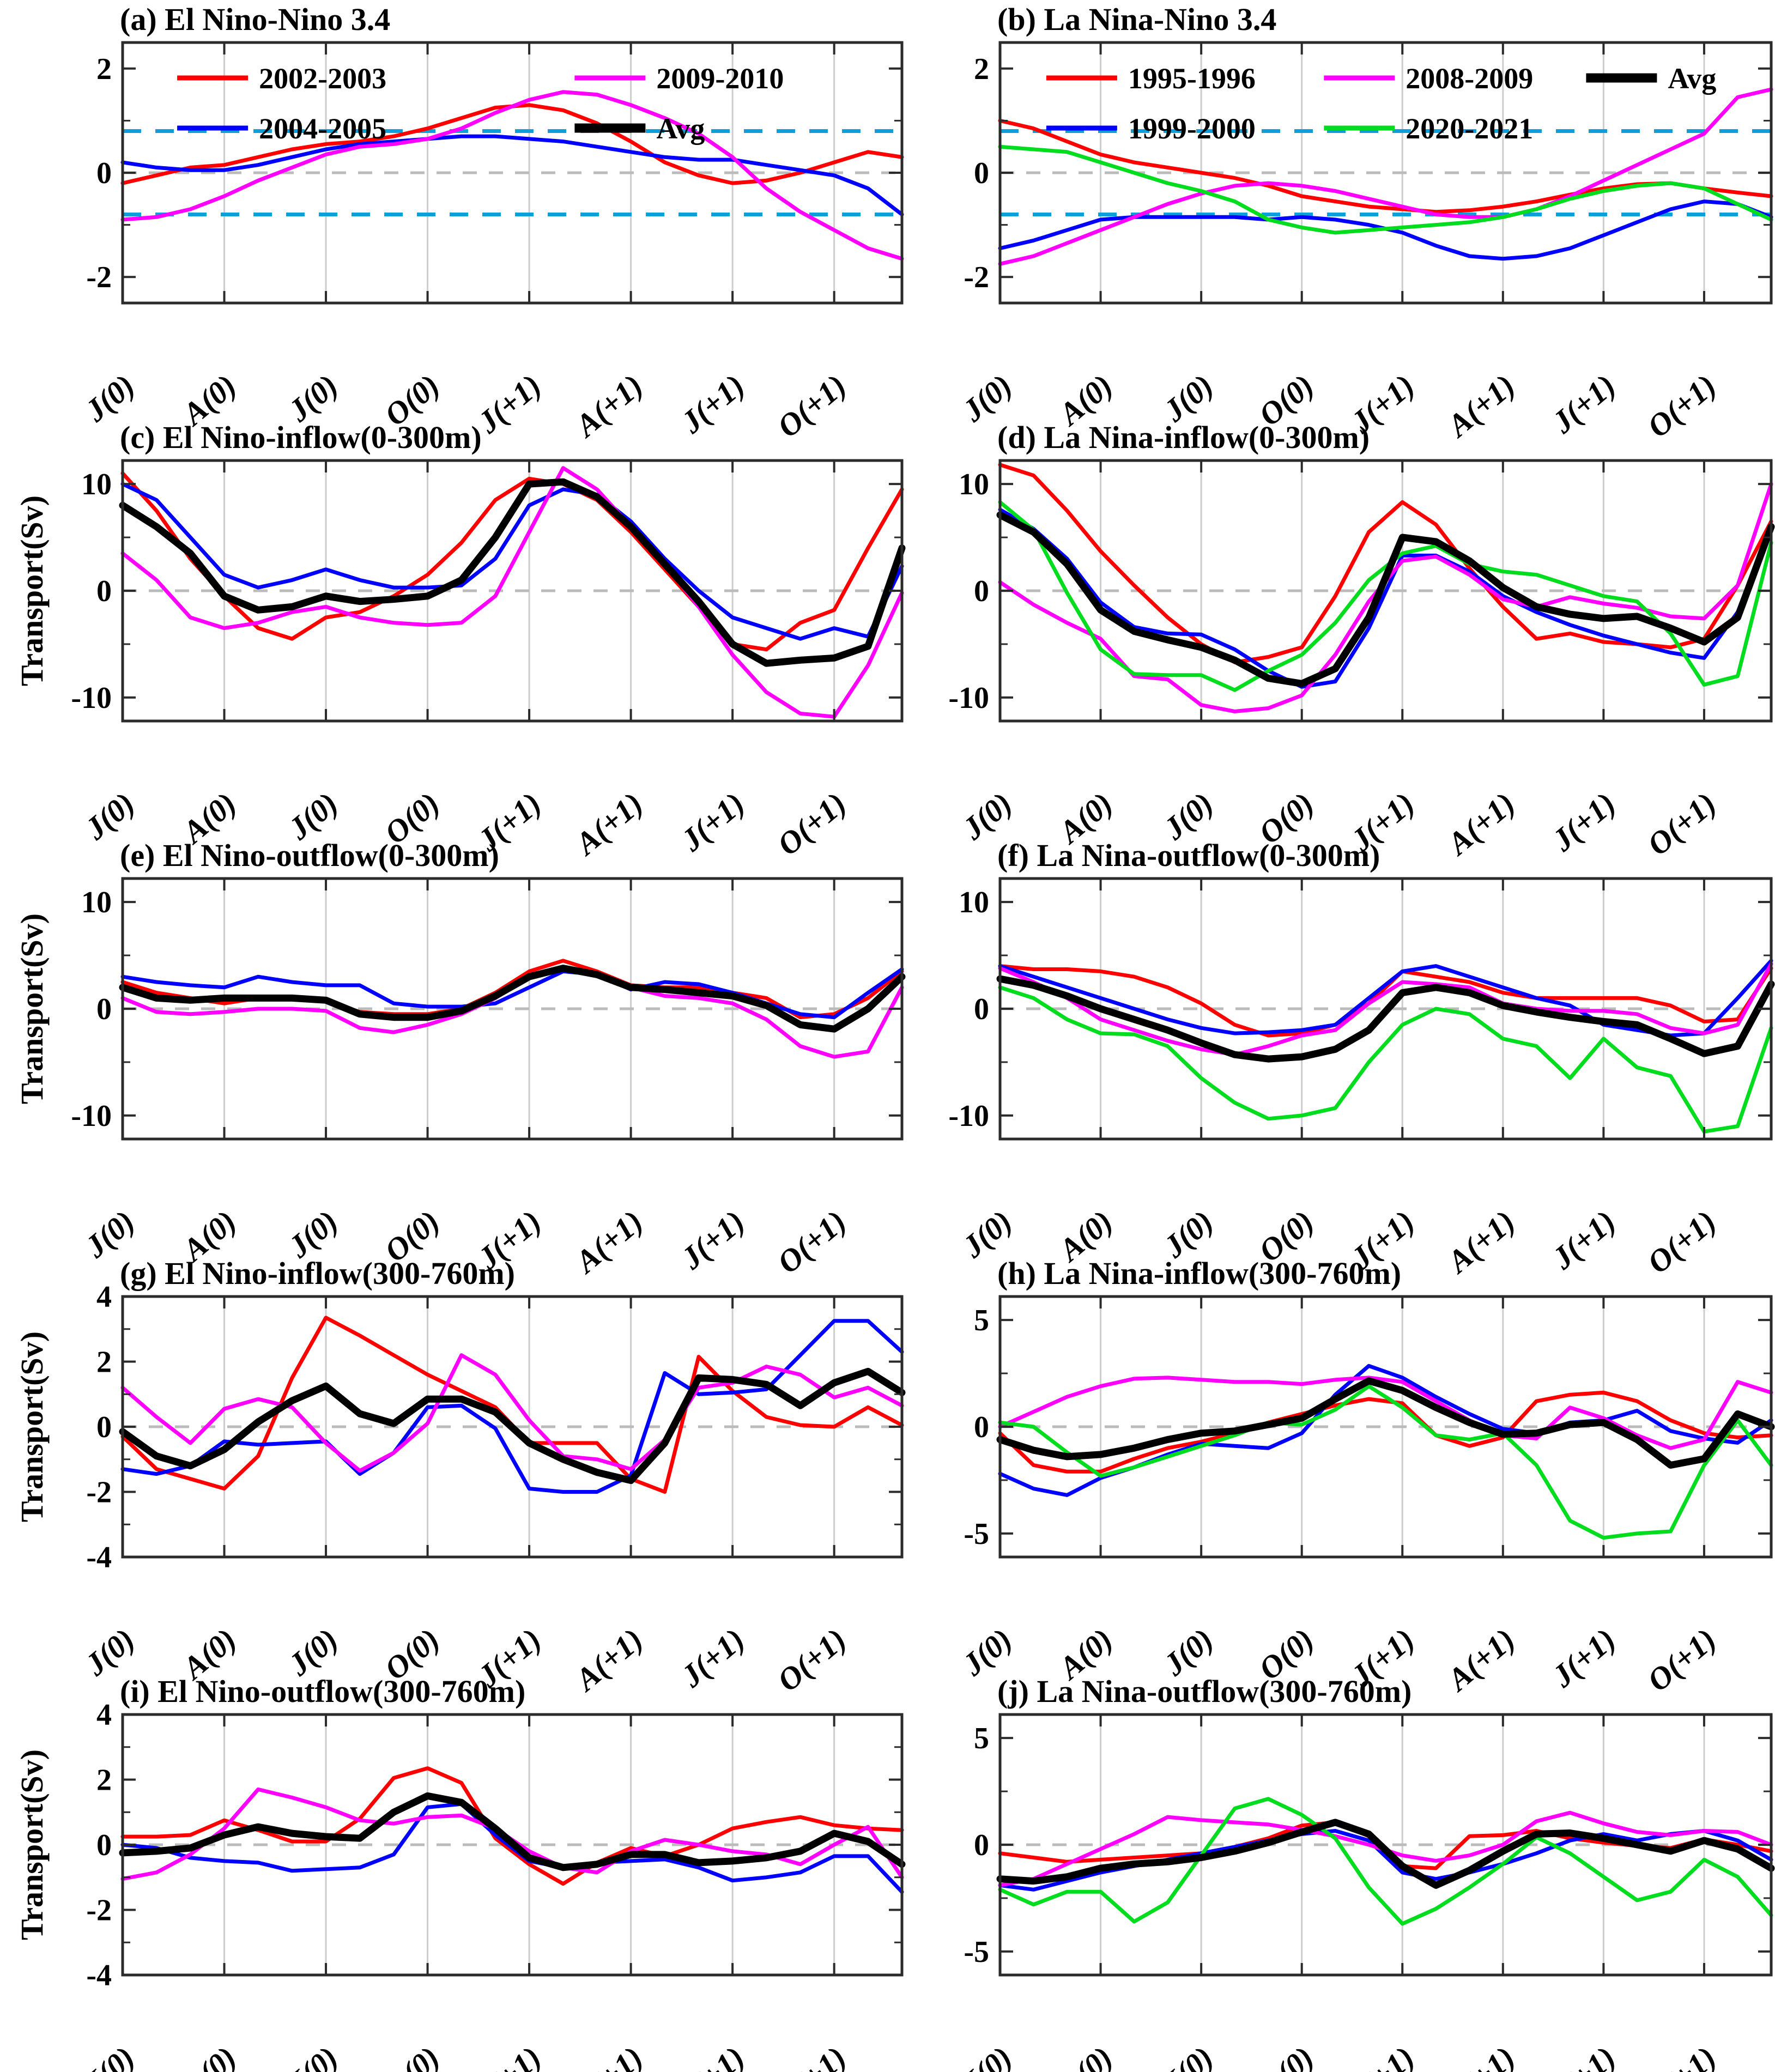  Describe the element at coordinates (1192, 128) in the screenshot. I see `legend-label: 1999-2000` at that location.